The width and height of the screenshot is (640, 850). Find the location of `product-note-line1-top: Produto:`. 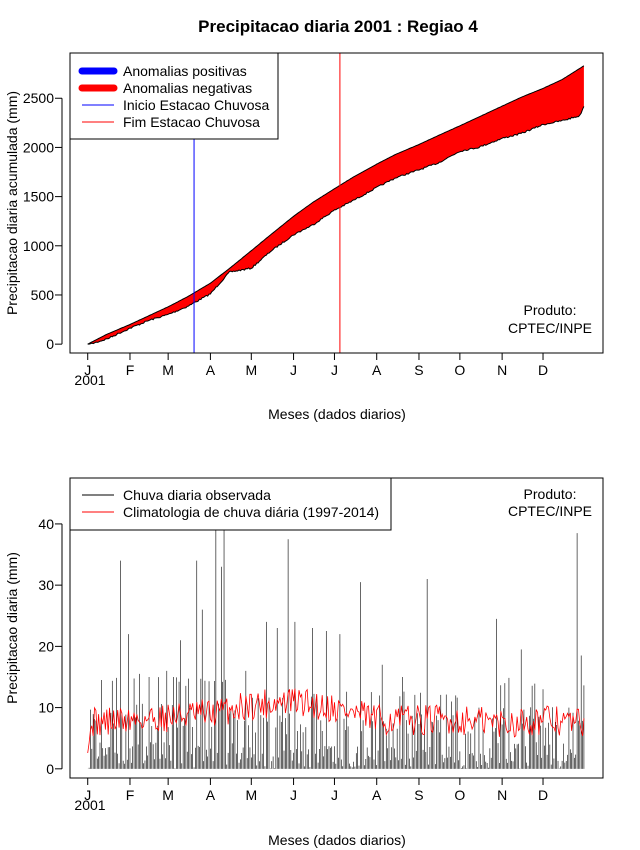

product-note-line1-top: Produto: is located at coordinates (550, 310).